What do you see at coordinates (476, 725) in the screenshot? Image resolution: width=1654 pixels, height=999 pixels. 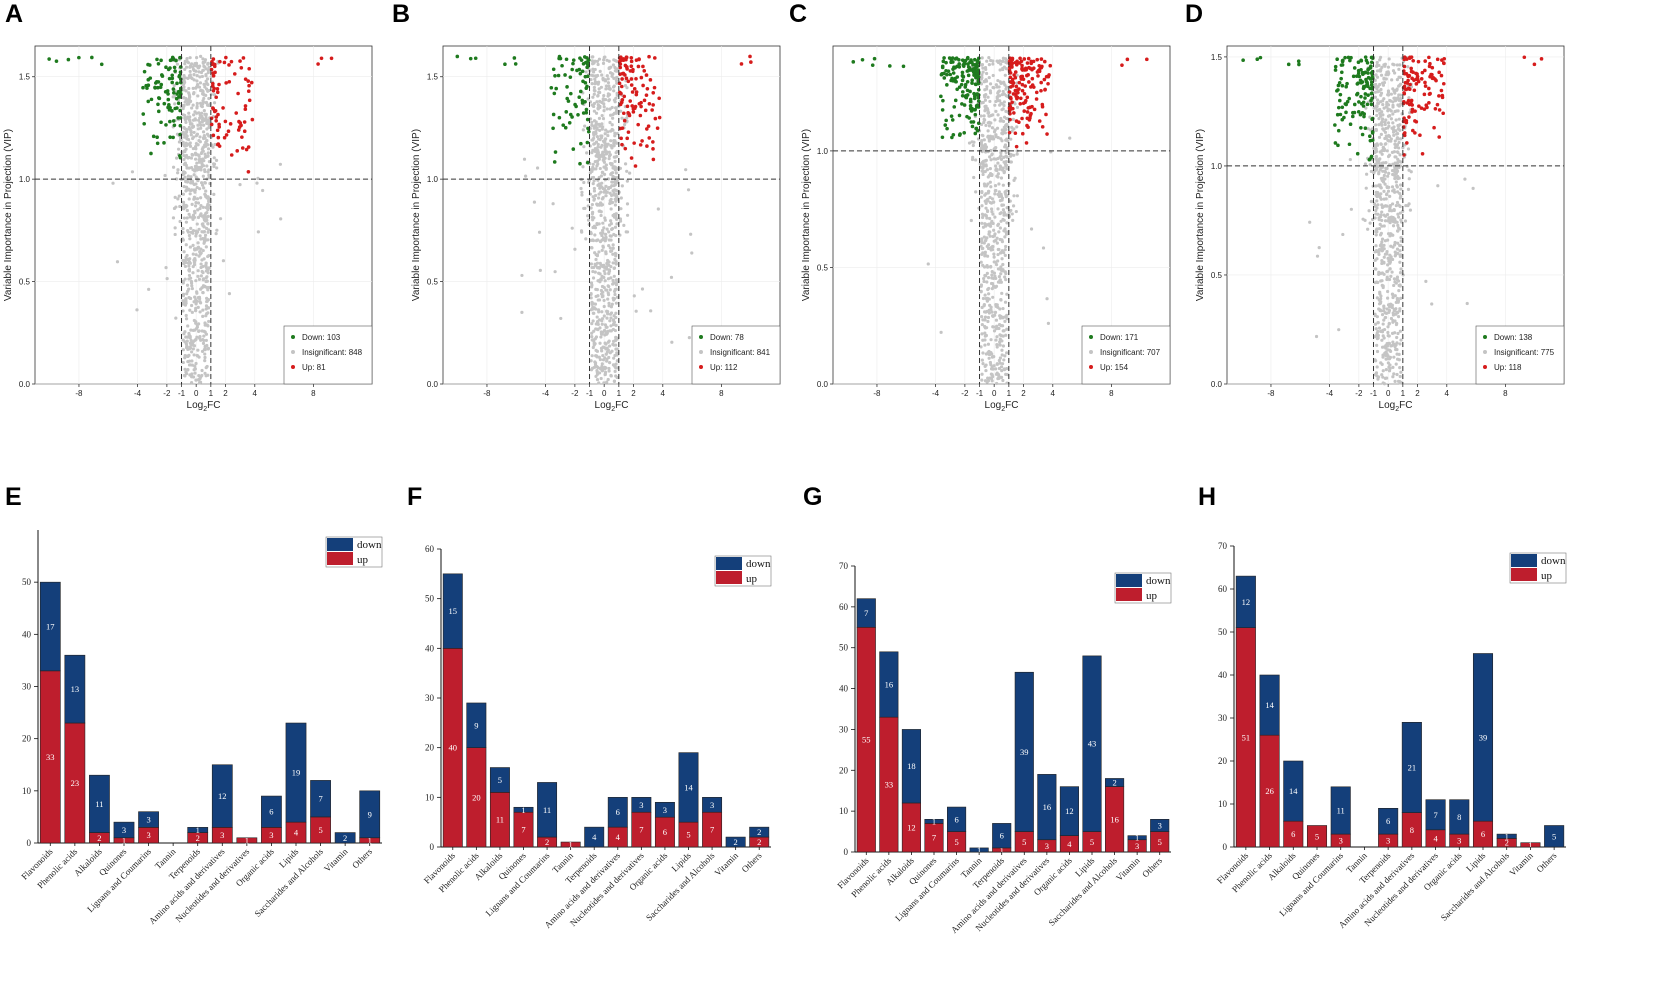 I see `bar-down-value: 9` at bounding box center [476, 725].